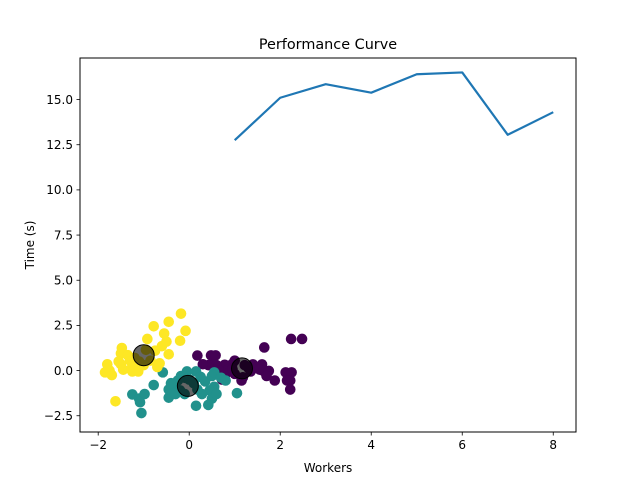 The image size is (640, 480). I want to click on y-tick-label: 7.5, so click(63, 235).